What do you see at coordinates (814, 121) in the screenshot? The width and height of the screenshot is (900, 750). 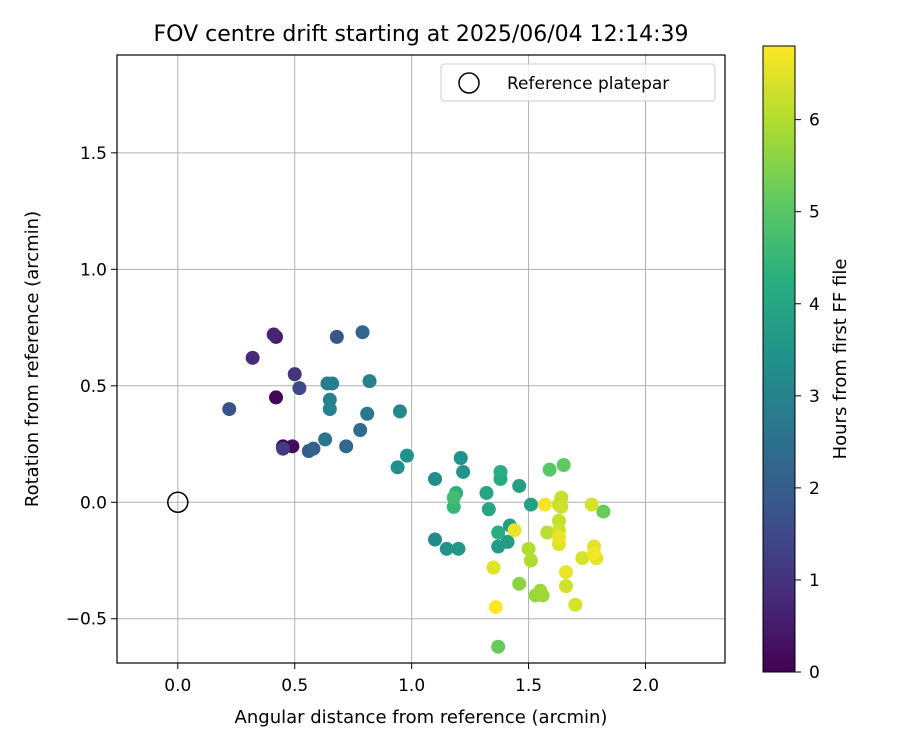 I see `colorbar-tick-label: 6` at bounding box center [814, 121].